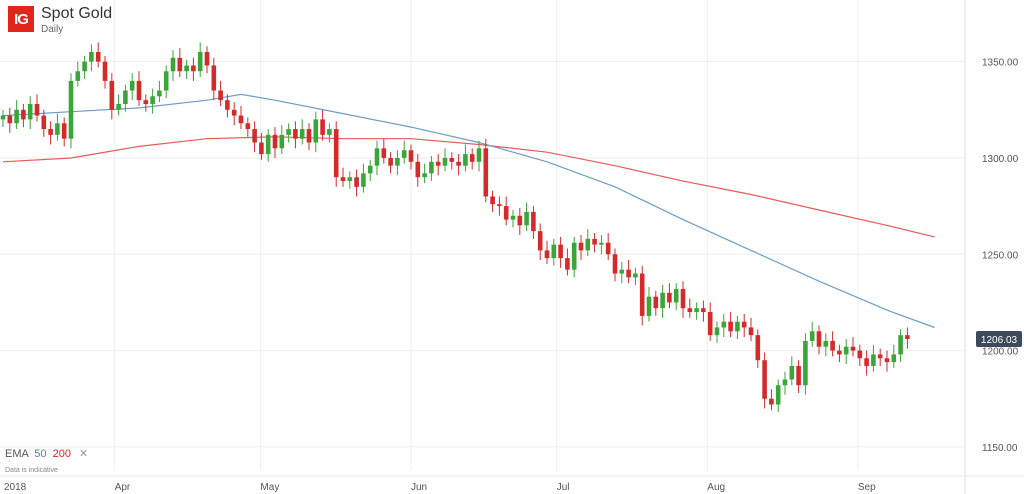 The width and height of the screenshot is (1024, 494). Describe the element at coordinates (1000, 448) in the screenshot. I see `y-tick-label: 1150.00` at that location.